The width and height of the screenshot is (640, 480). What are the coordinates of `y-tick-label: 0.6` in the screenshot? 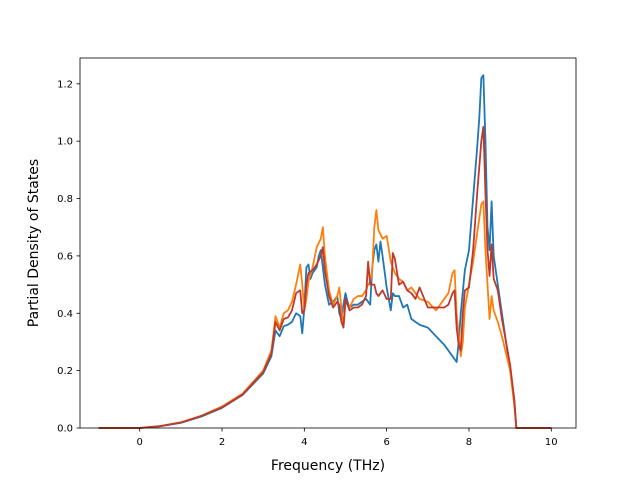 It's located at (65, 256).